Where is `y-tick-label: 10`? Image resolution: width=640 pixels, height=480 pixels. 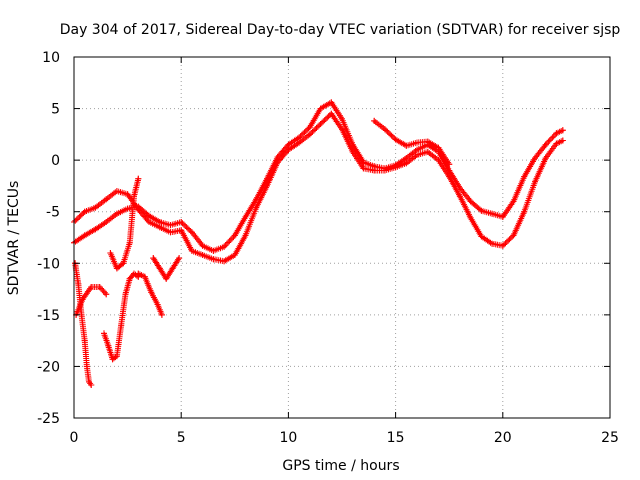
y-tick-label: 10 is located at coordinates (51, 58).